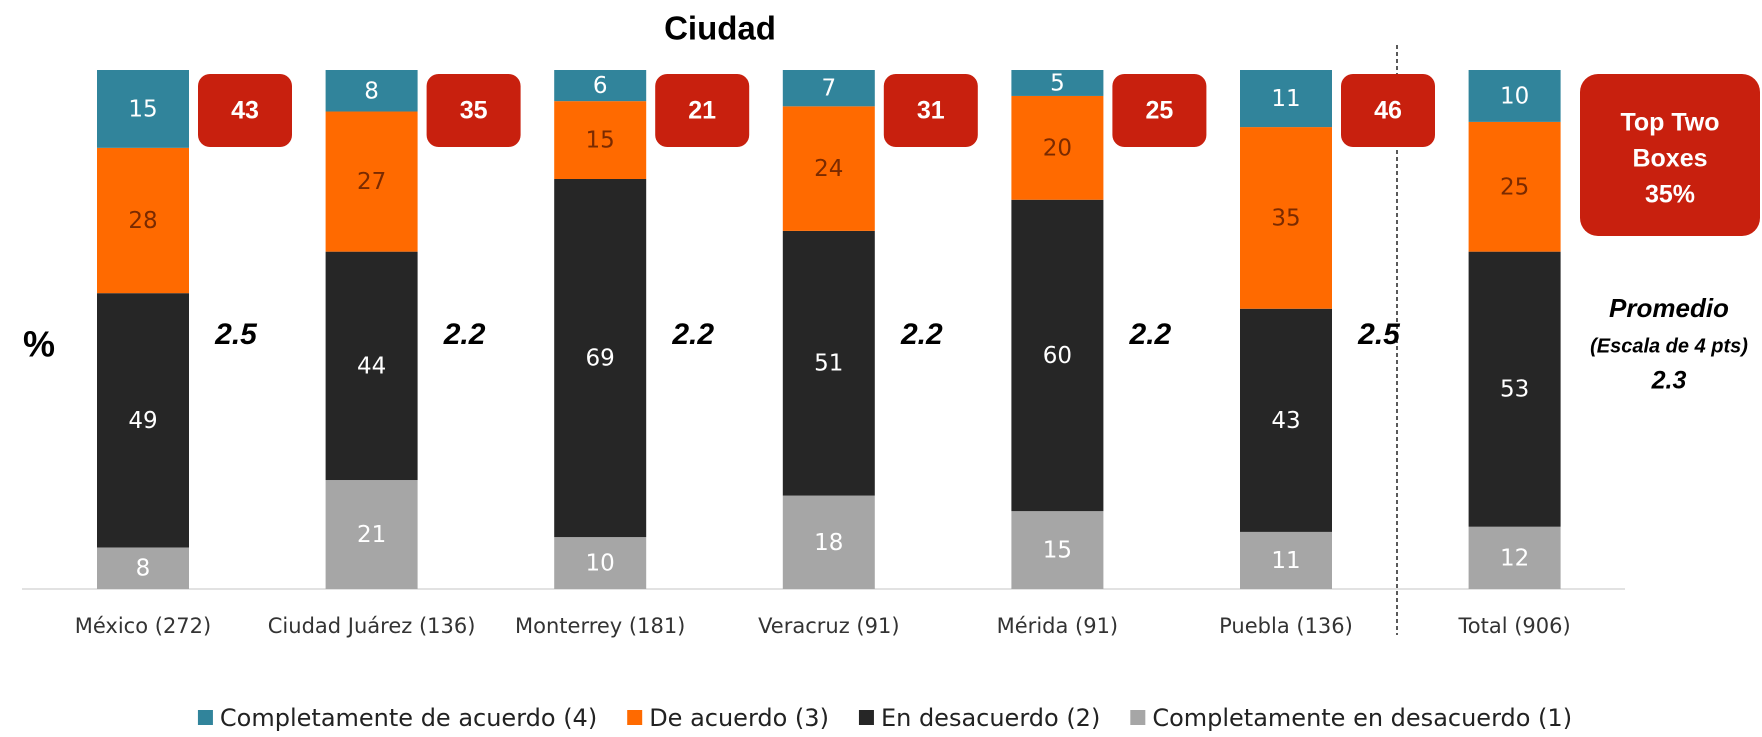  I want to click on data-label: 5, so click(1057, 83).